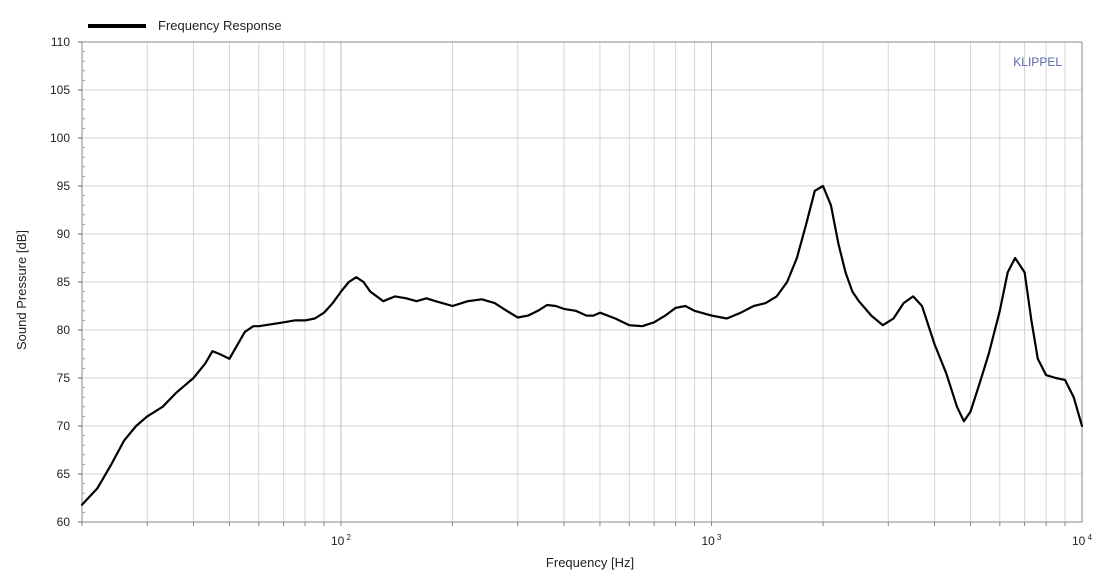  Describe the element at coordinates (64, 426) in the screenshot. I see `y-tick-label: 70` at that location.